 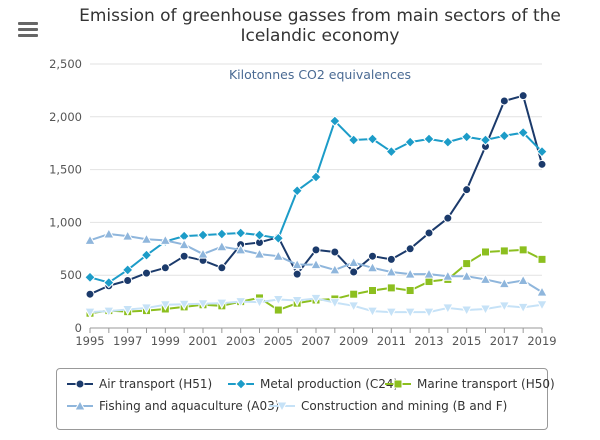 I want to click on x-tick-label: 2009, so click(x=353, y=341).